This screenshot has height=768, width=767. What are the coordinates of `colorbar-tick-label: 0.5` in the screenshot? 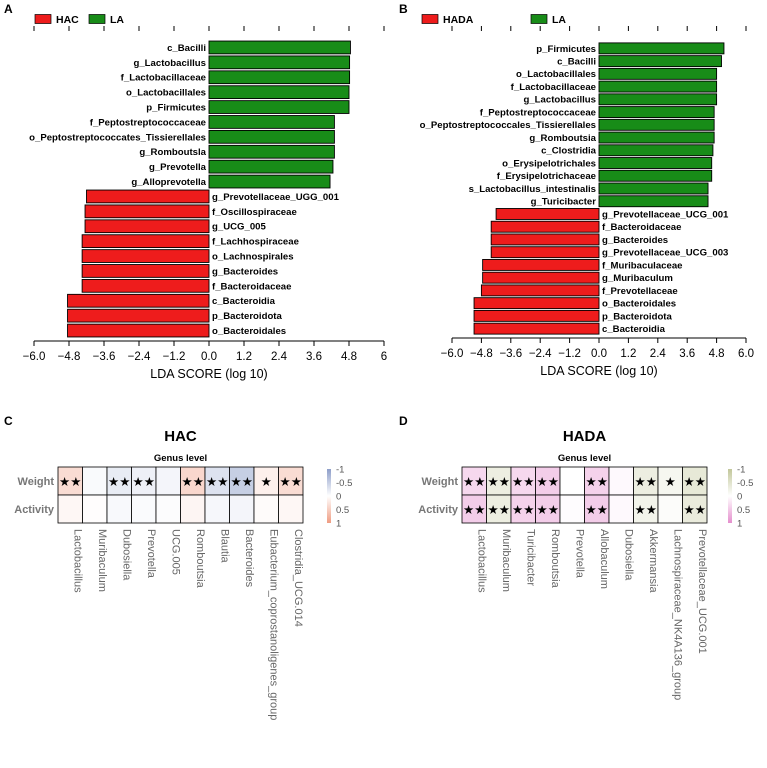 It's located at (743, 510).